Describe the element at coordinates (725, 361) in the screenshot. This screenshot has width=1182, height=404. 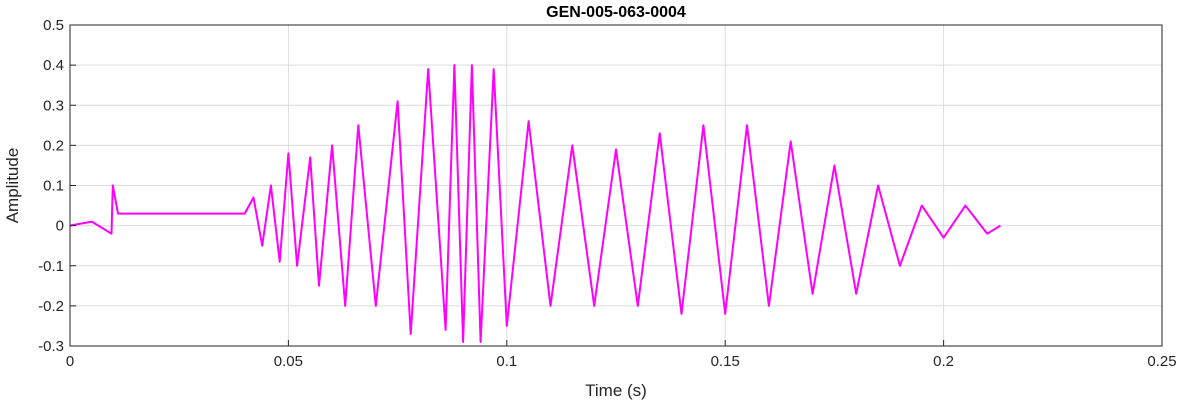
I see `x-tick-label: 0.15` at that location.